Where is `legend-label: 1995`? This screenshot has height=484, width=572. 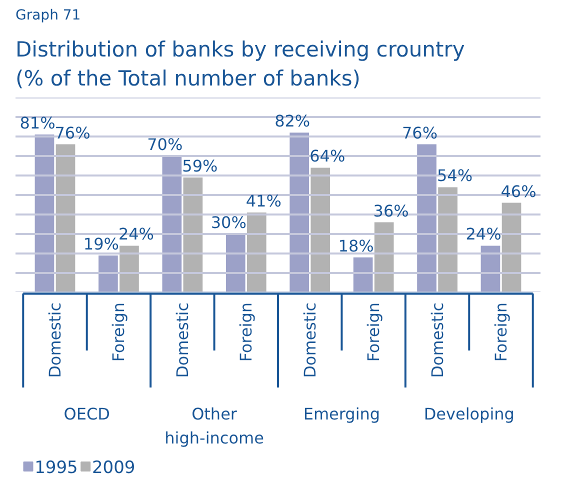 legend-label: 1995 is located at coordinates (56, 468).